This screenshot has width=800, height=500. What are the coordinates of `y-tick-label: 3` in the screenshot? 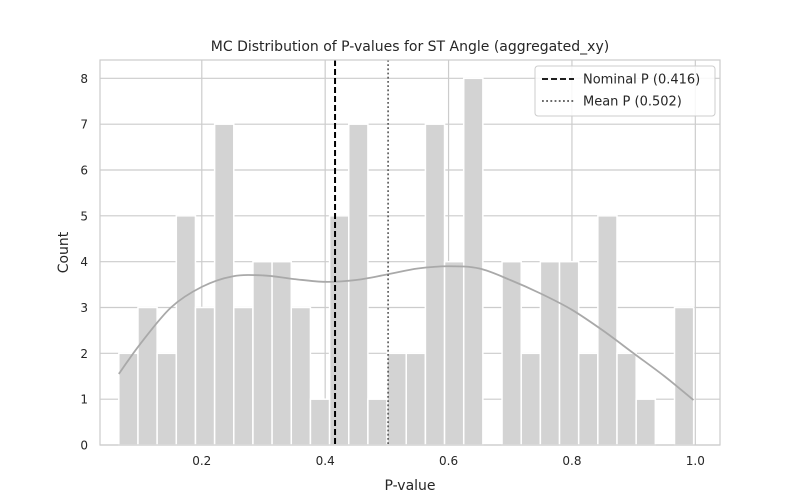 It's located at (84, 308).